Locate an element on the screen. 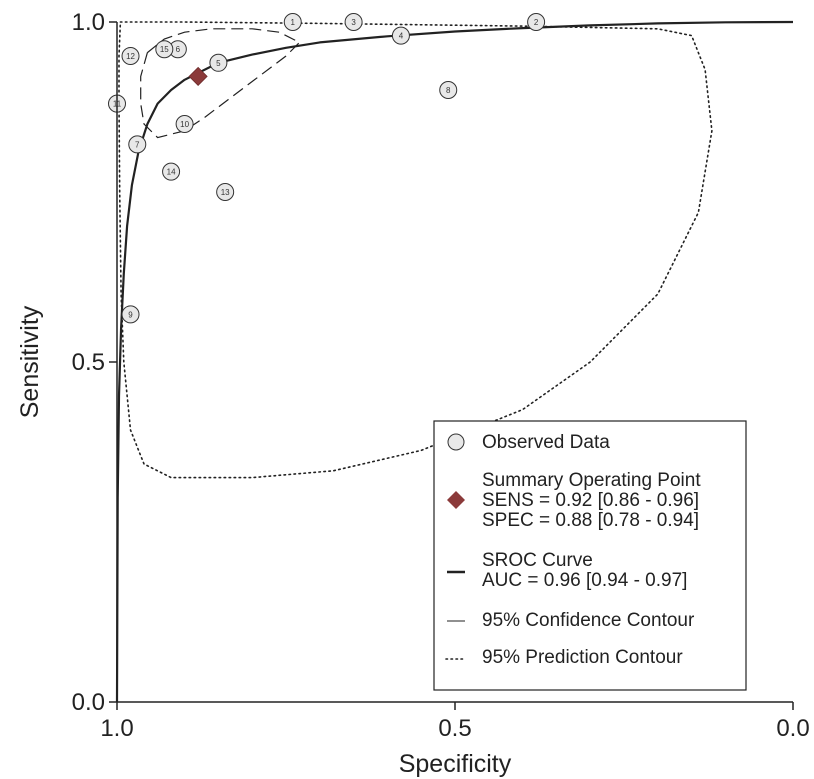 This screenshot has width=814, height=779. observed-point-label: 3 is located at coordinates (353, 22).